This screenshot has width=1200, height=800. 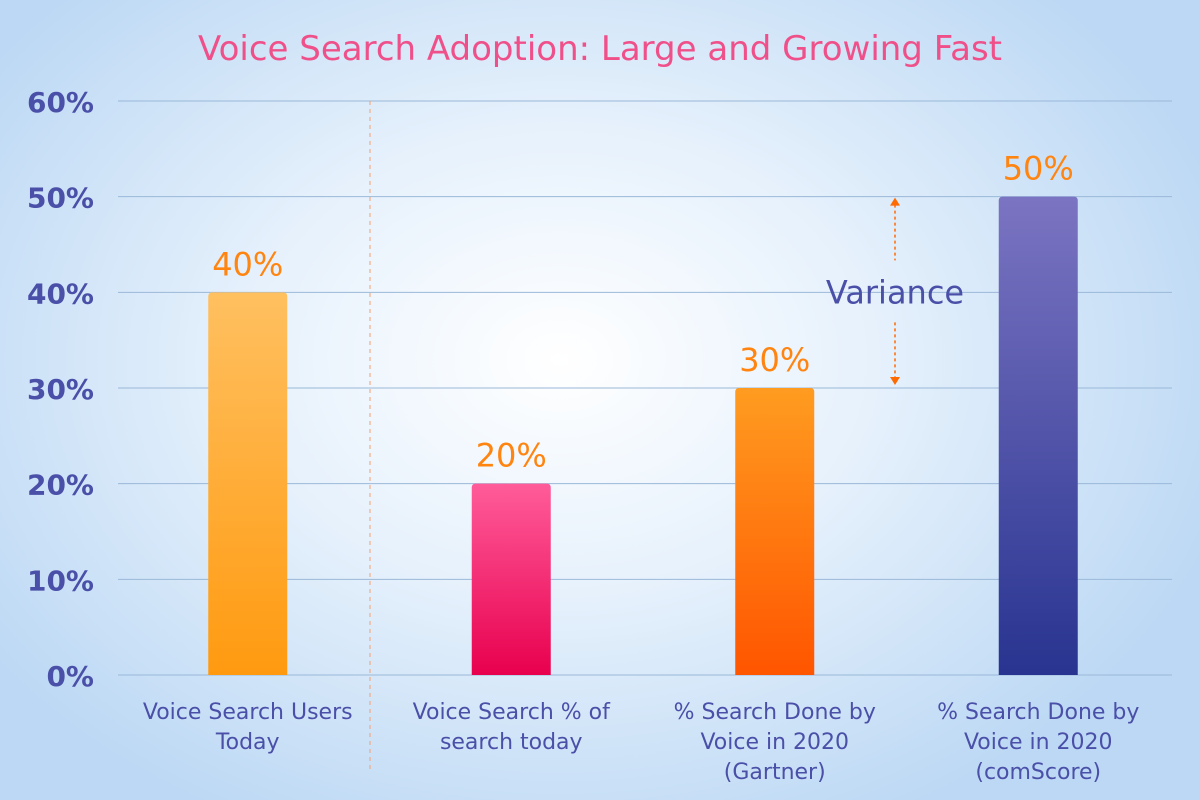 I want to click on x-tick-label: Today, so click(x=247, y=742).